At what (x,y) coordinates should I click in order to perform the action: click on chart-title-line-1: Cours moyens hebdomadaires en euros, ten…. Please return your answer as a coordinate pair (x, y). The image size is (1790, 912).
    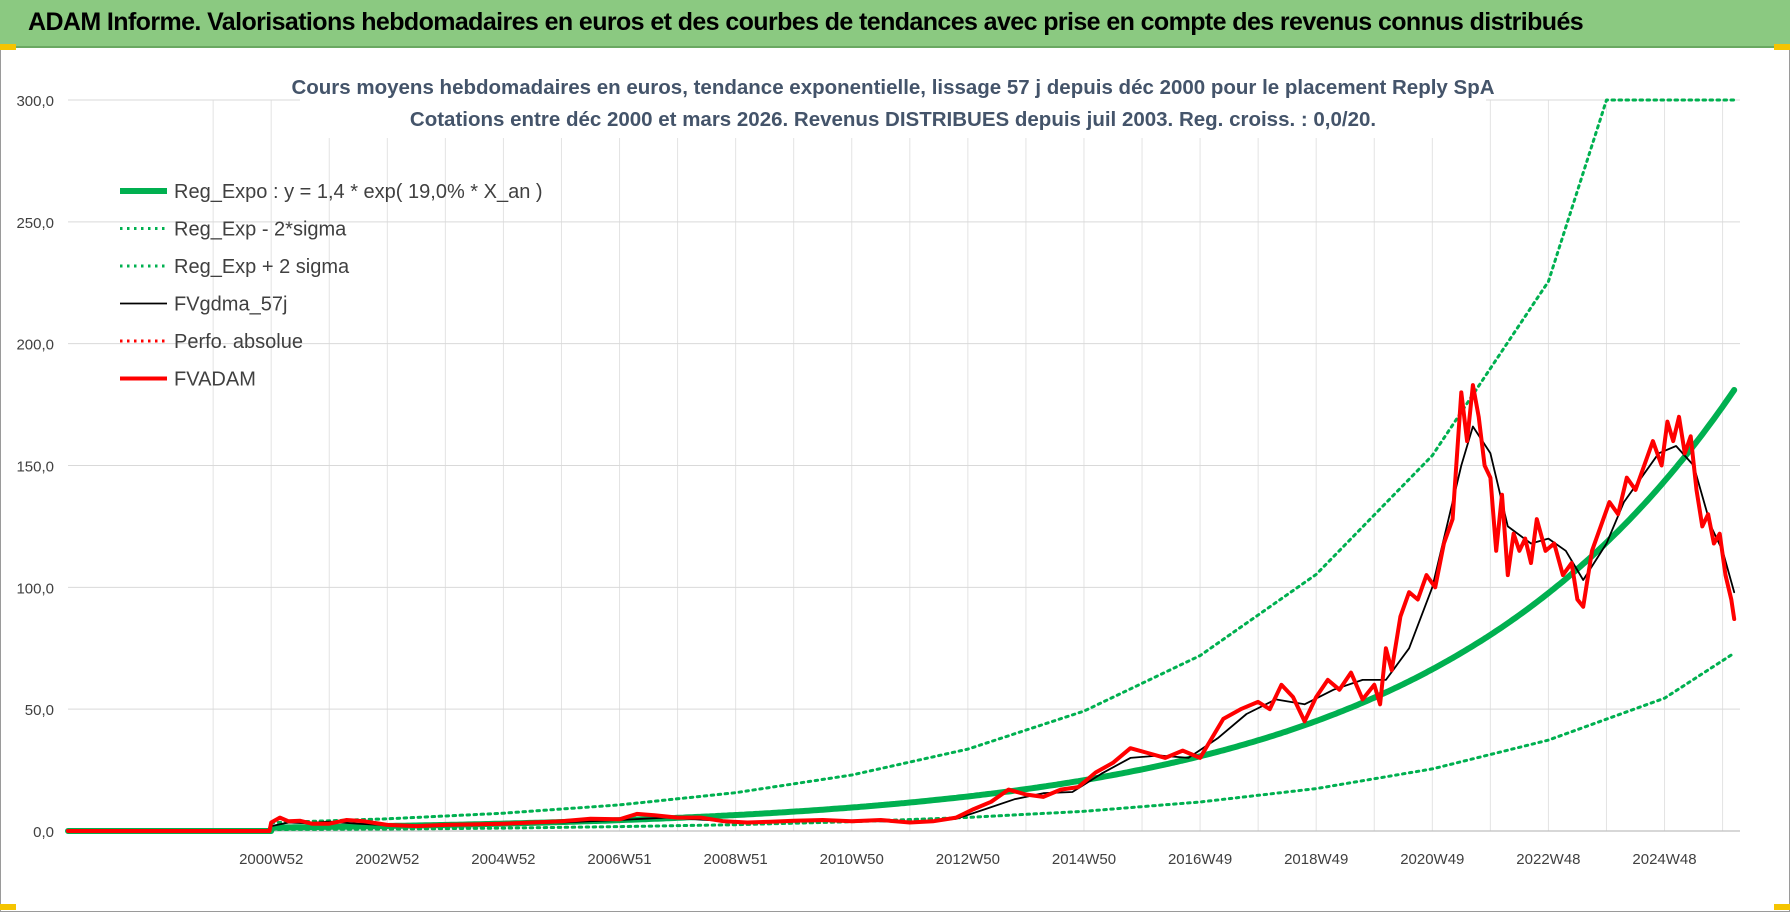
    Looking at the image, I should click on (892, 87).